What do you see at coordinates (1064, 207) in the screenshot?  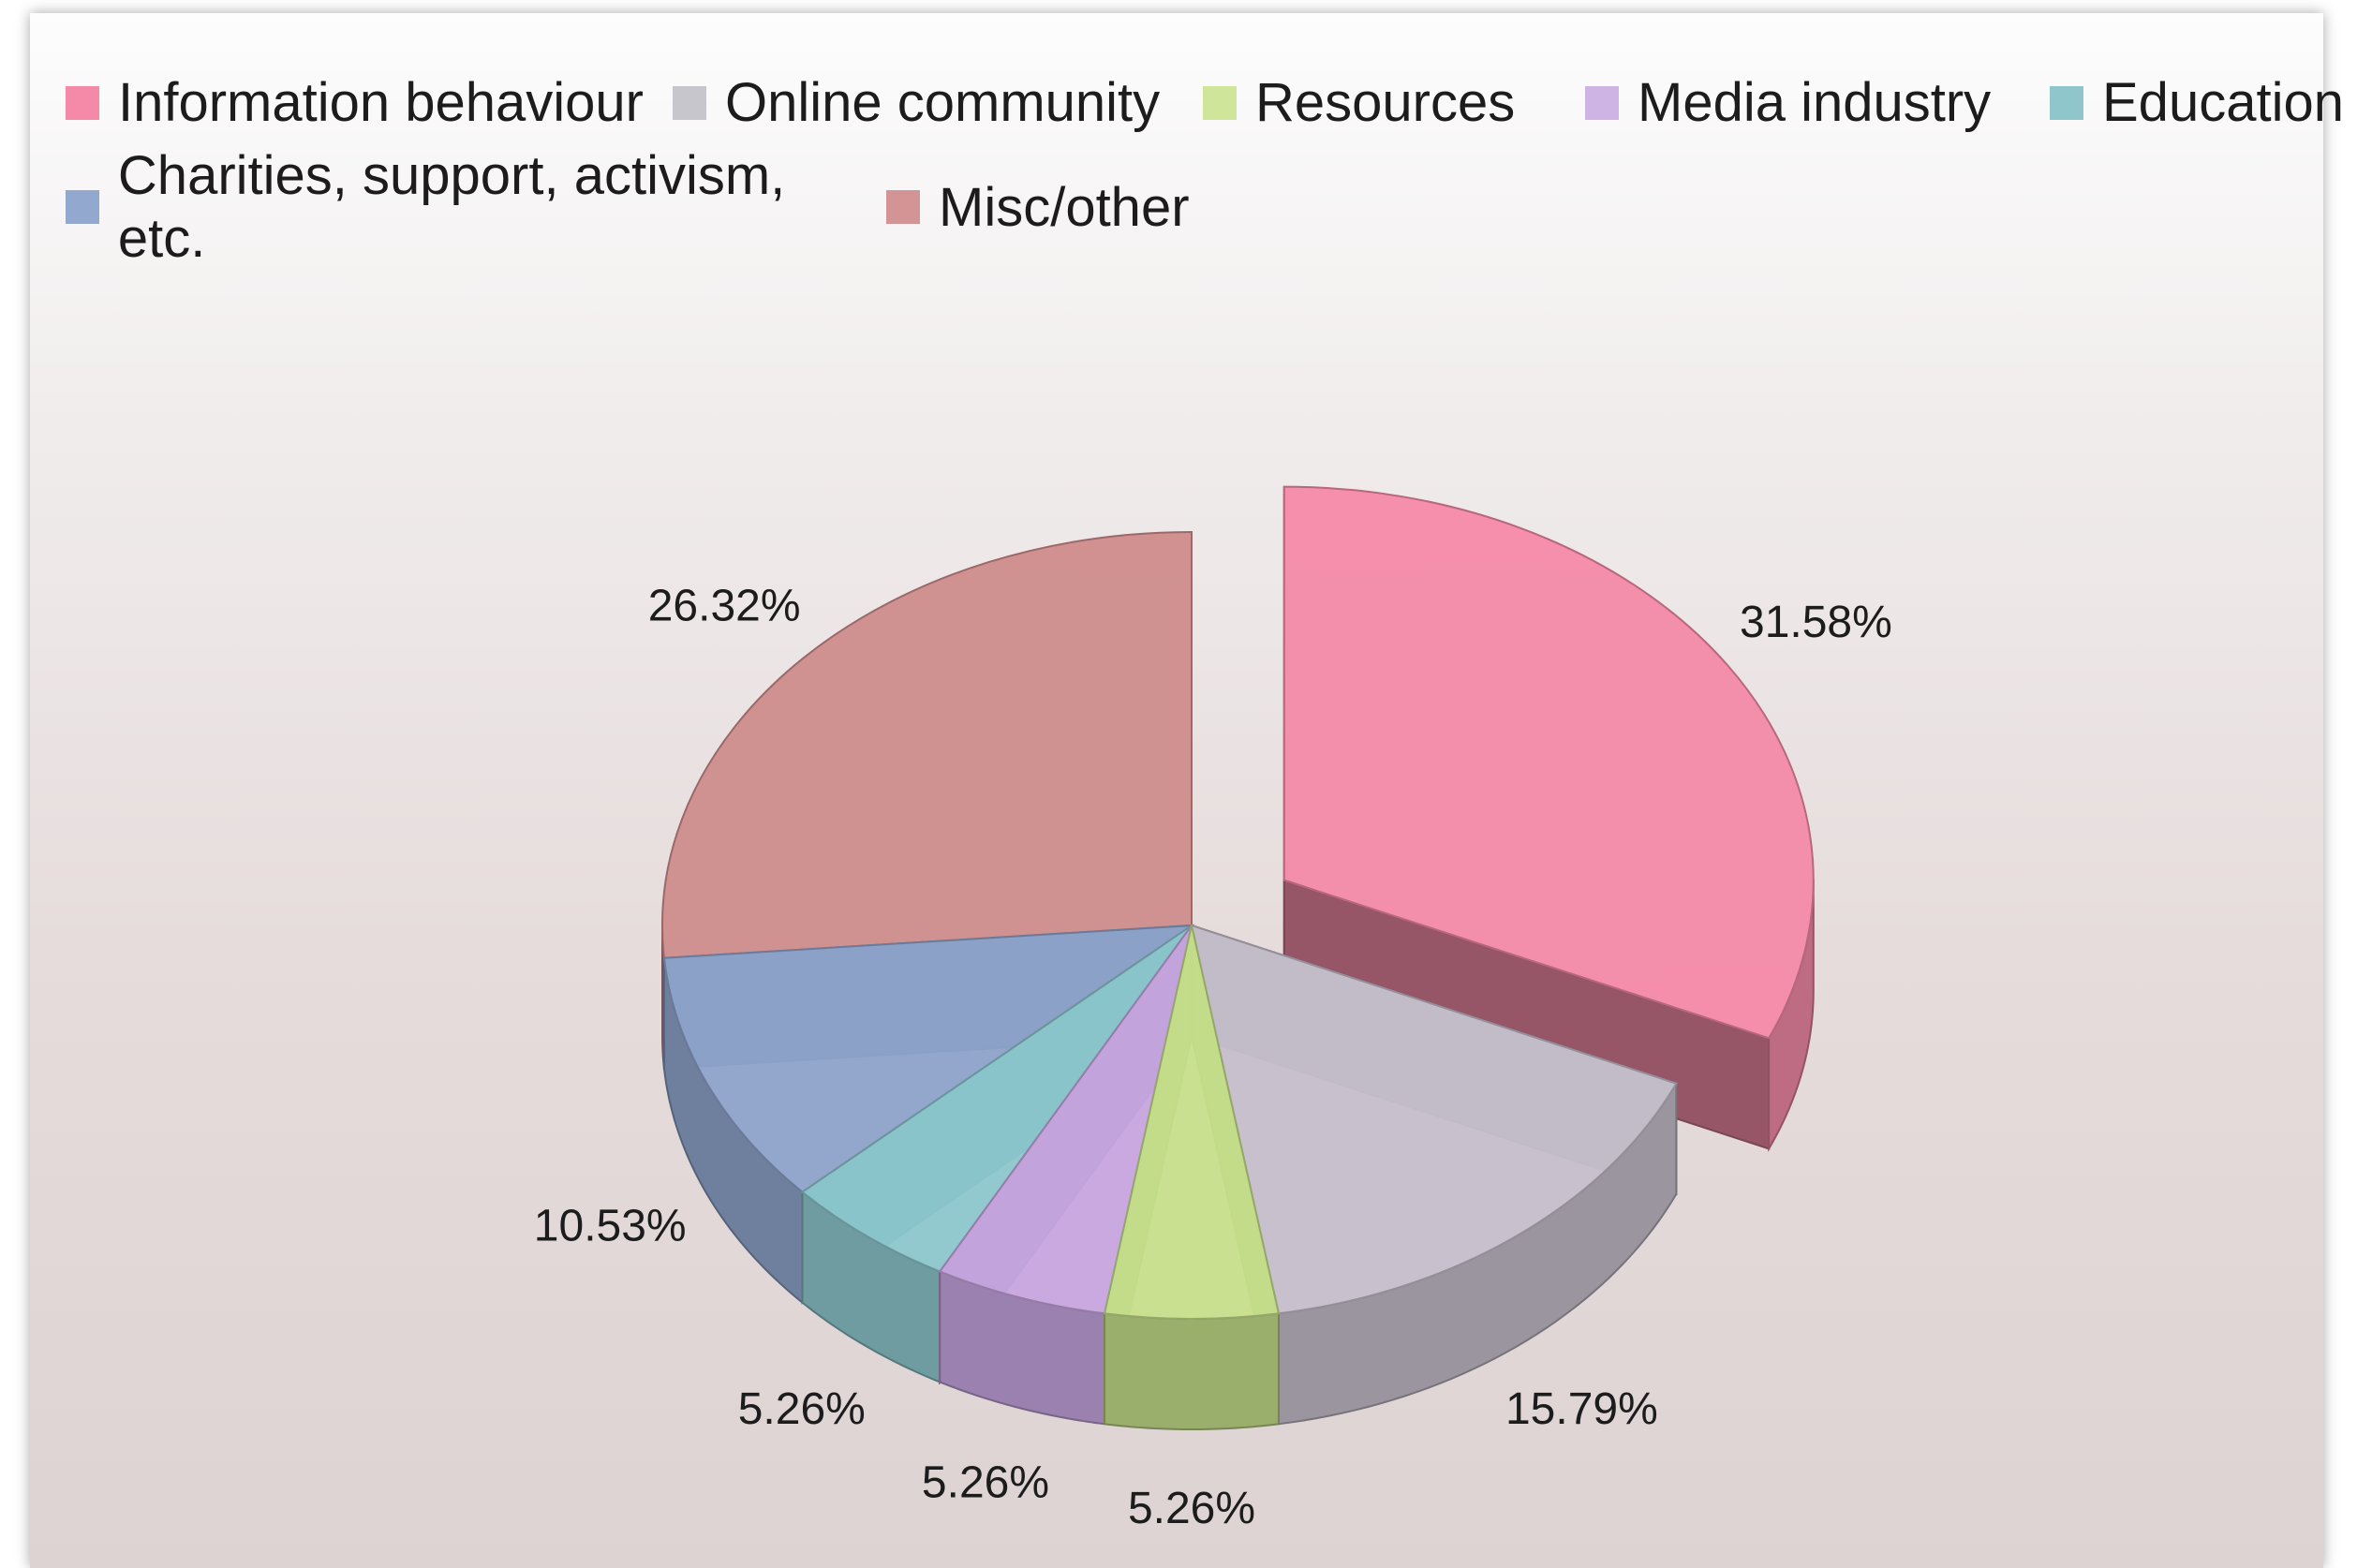 I see `legend-label: Misc/other` at bounding box center [1064, 207].